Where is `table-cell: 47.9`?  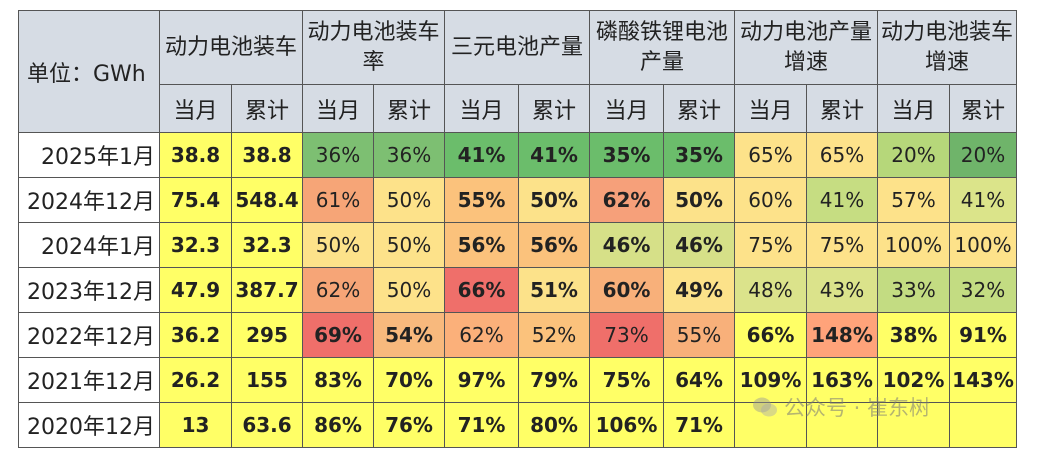
table-cell: 47.9 is located at coordinates (195, 290).